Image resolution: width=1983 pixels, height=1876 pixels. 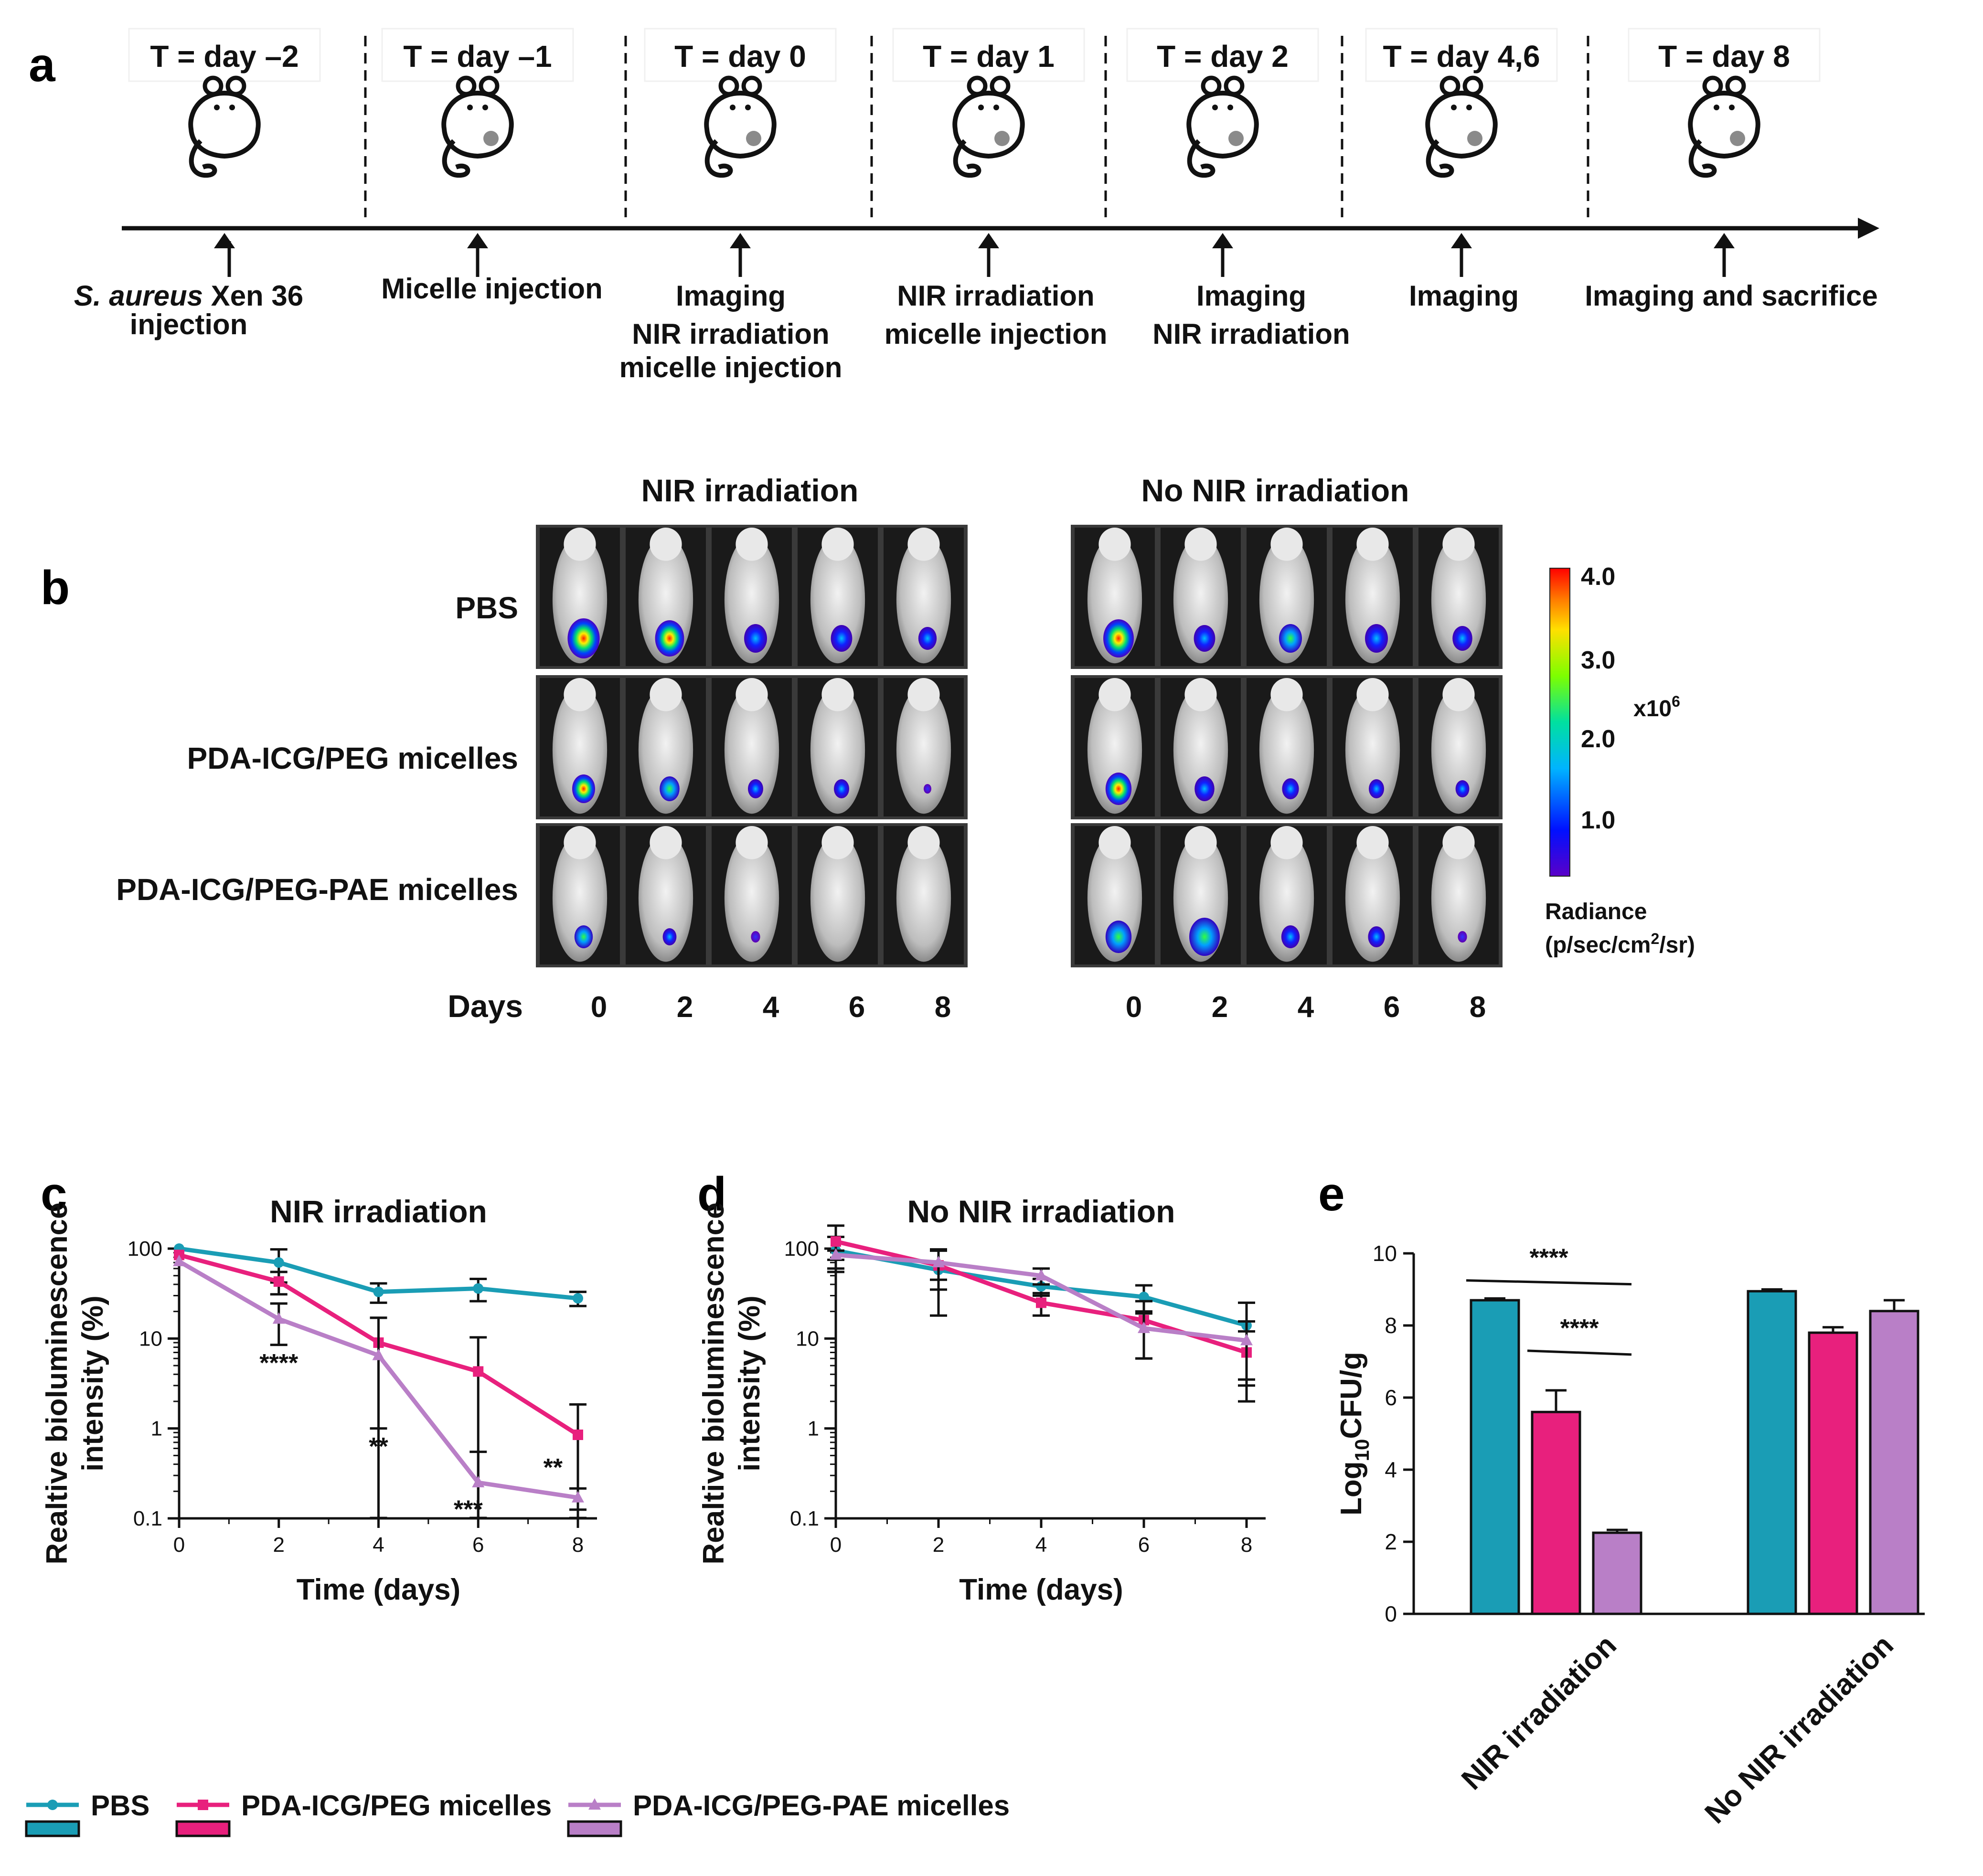 I want to click on day-label-box, so click(x=224, y=55).